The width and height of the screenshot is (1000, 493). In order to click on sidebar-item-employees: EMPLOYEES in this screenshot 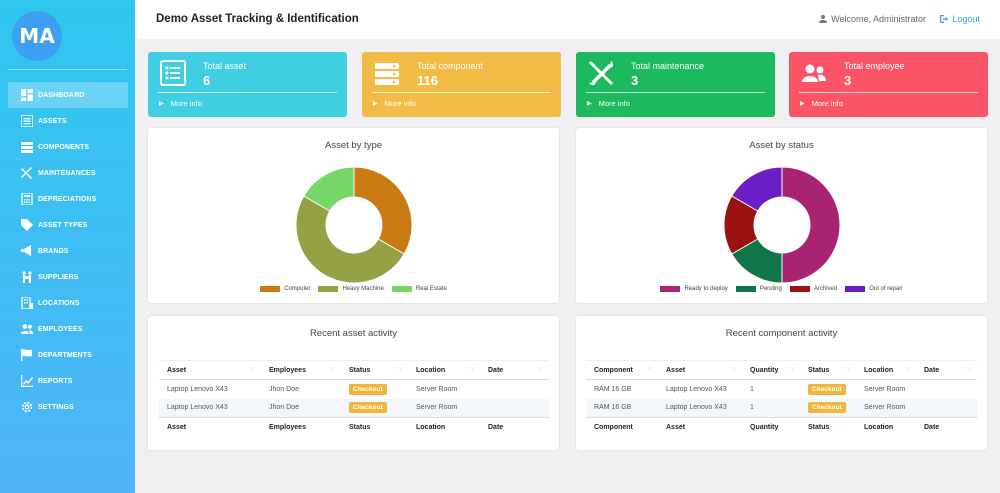, I will do `click(68, 329)`.